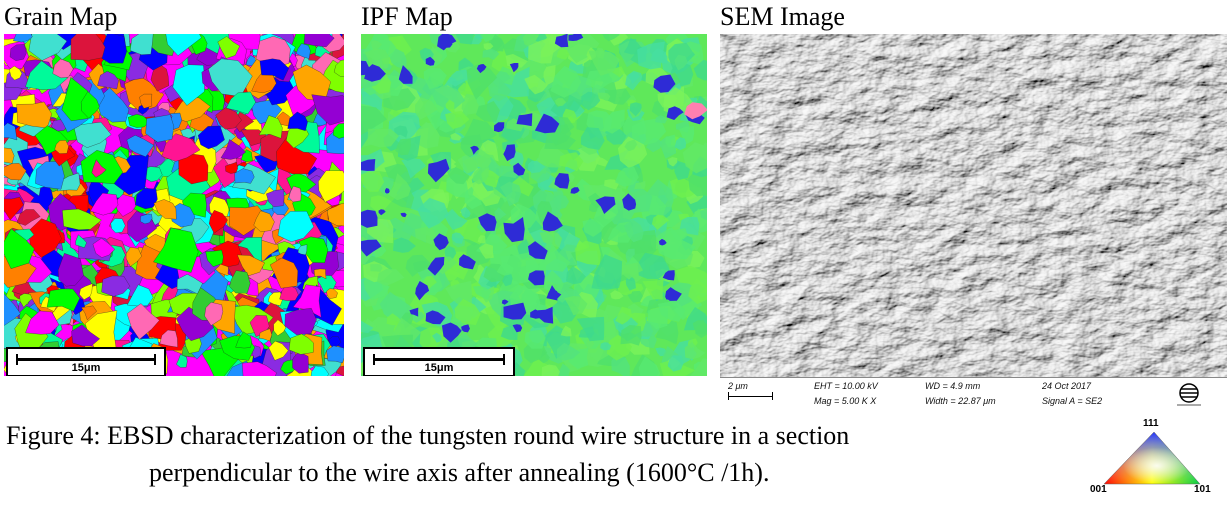 The image size is (1228, 506). Describe the element at coordinates (960, 401) in the screenshot. I see `sem-width: Width = 22.87 μm` at that location.